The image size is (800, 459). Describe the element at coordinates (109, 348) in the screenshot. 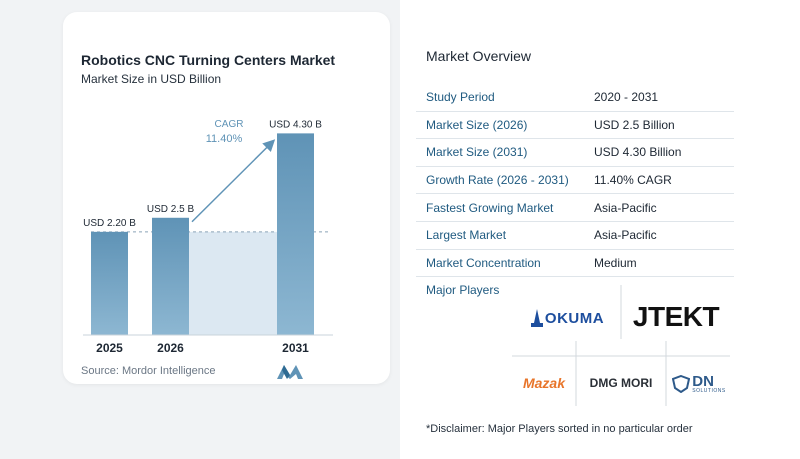

I see `x-tick-2025: 2025` at that location.